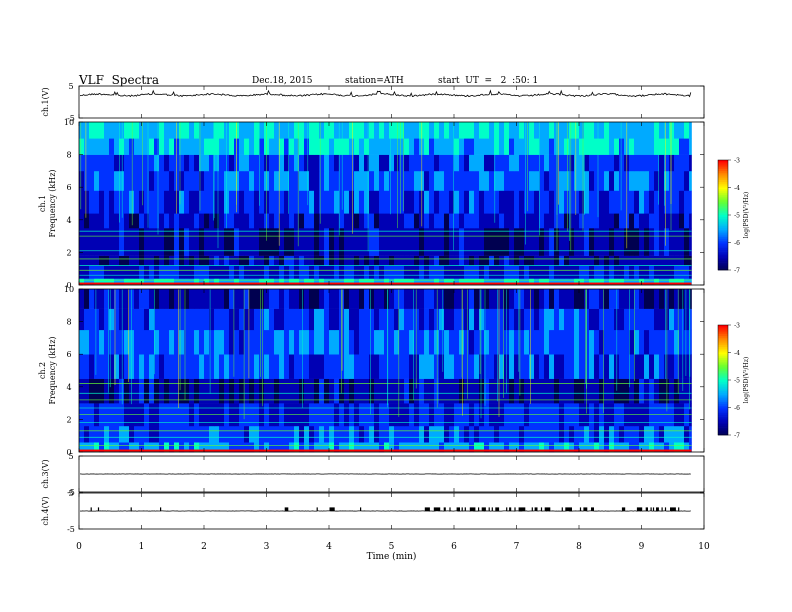 This screenshot has width=792, height=612. What do you see at coordinates (142, 547) in the screenshot?
I see `xaxis-tick-label-1: 1` at bounding box center [142, 547].